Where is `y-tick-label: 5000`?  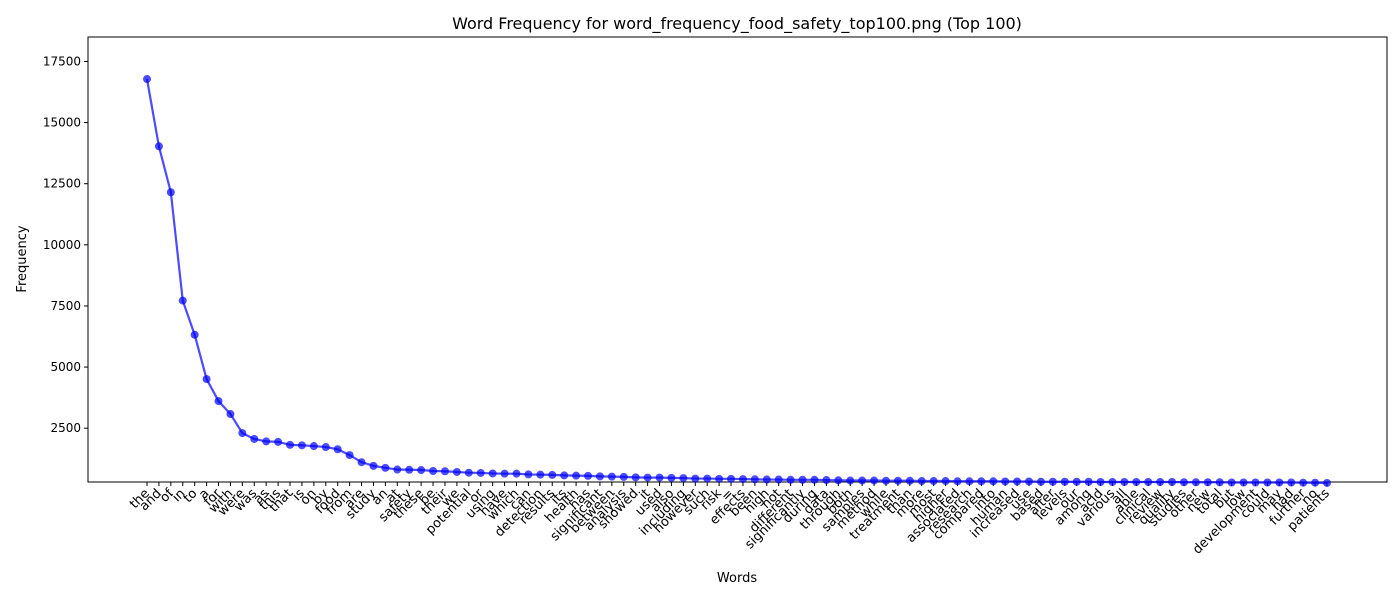
y-tick-label: 5000 is located at coordinates (65, 367).